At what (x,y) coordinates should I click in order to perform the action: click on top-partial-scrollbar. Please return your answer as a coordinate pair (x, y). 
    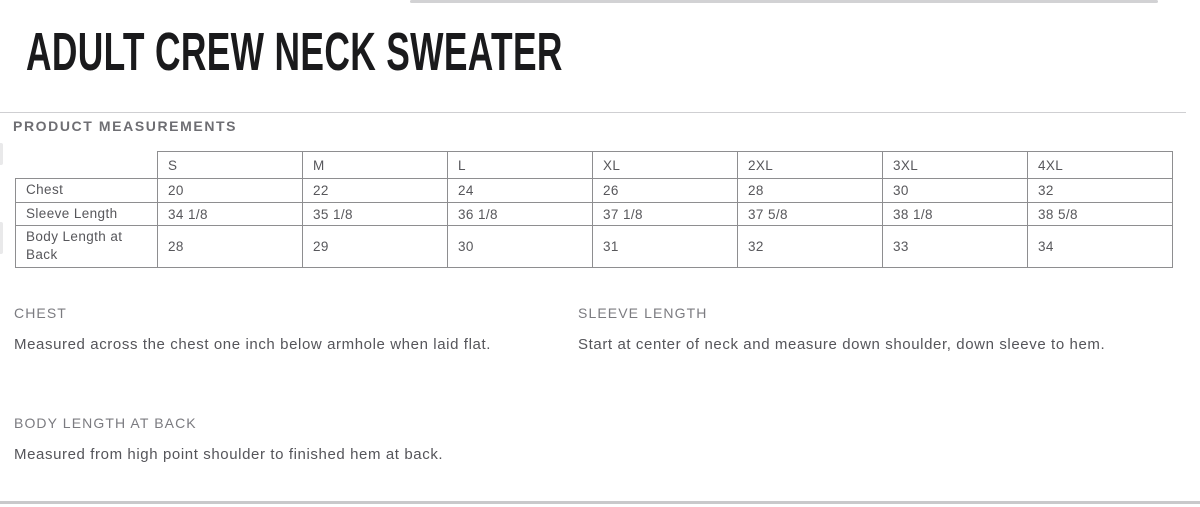
    Looking at the image, I should click on (784, 1).